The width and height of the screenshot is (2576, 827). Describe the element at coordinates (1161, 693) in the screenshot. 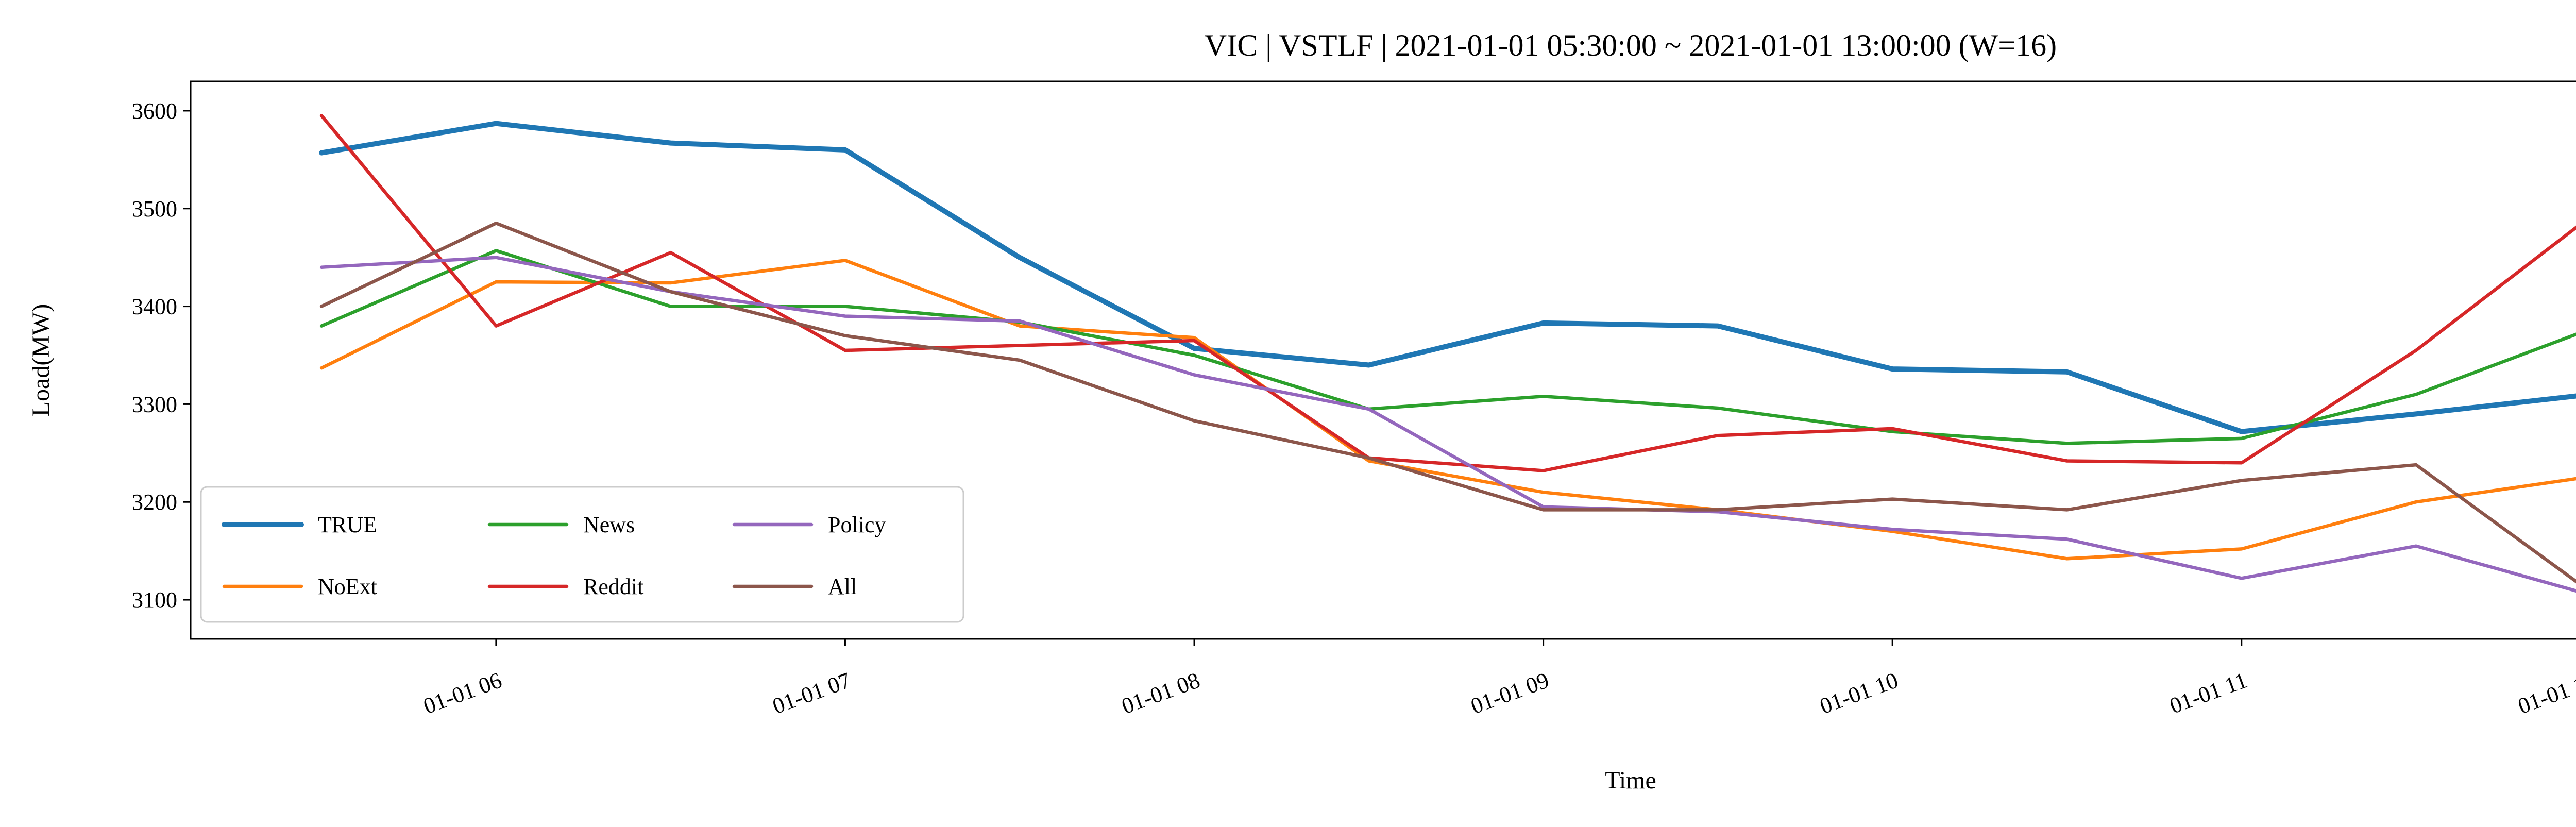

I see `x-tick-label: 01-01 08` at that location.